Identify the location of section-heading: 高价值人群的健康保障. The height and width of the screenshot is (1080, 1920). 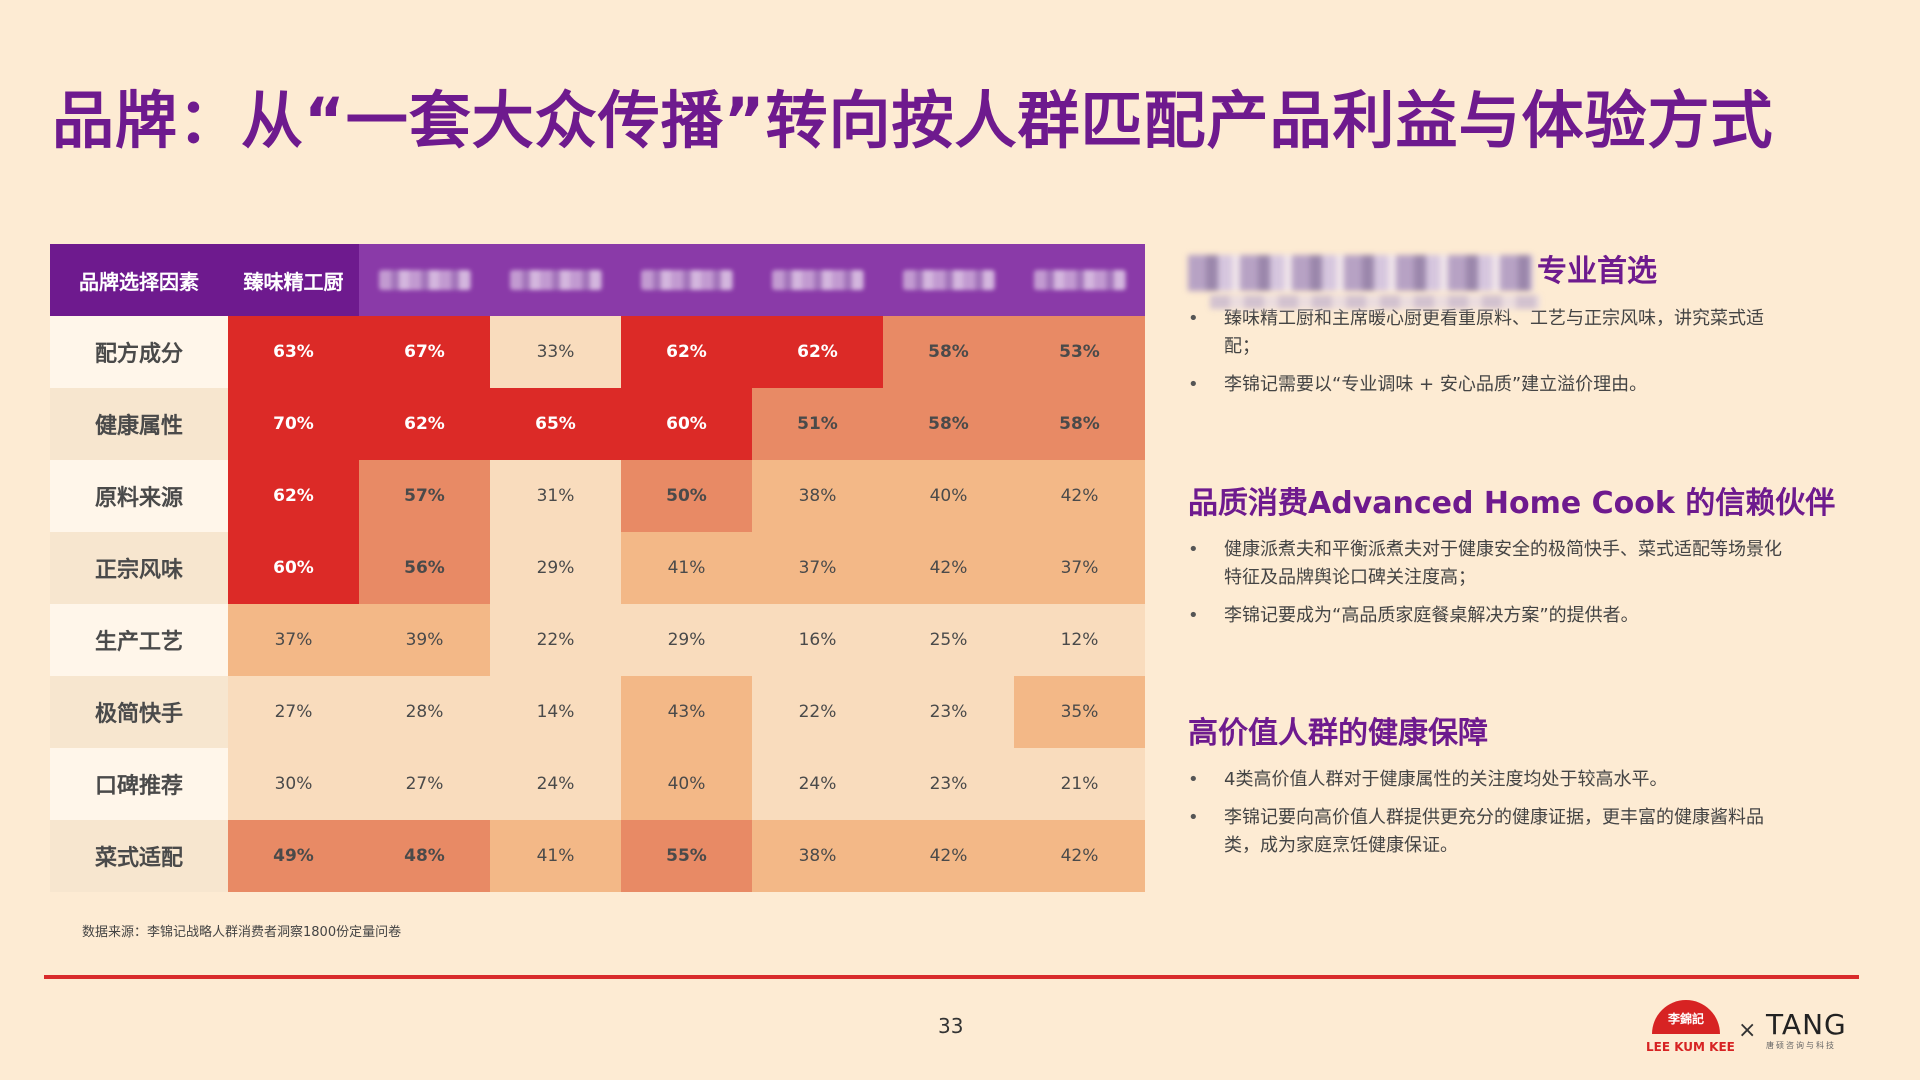
(1338, 733).